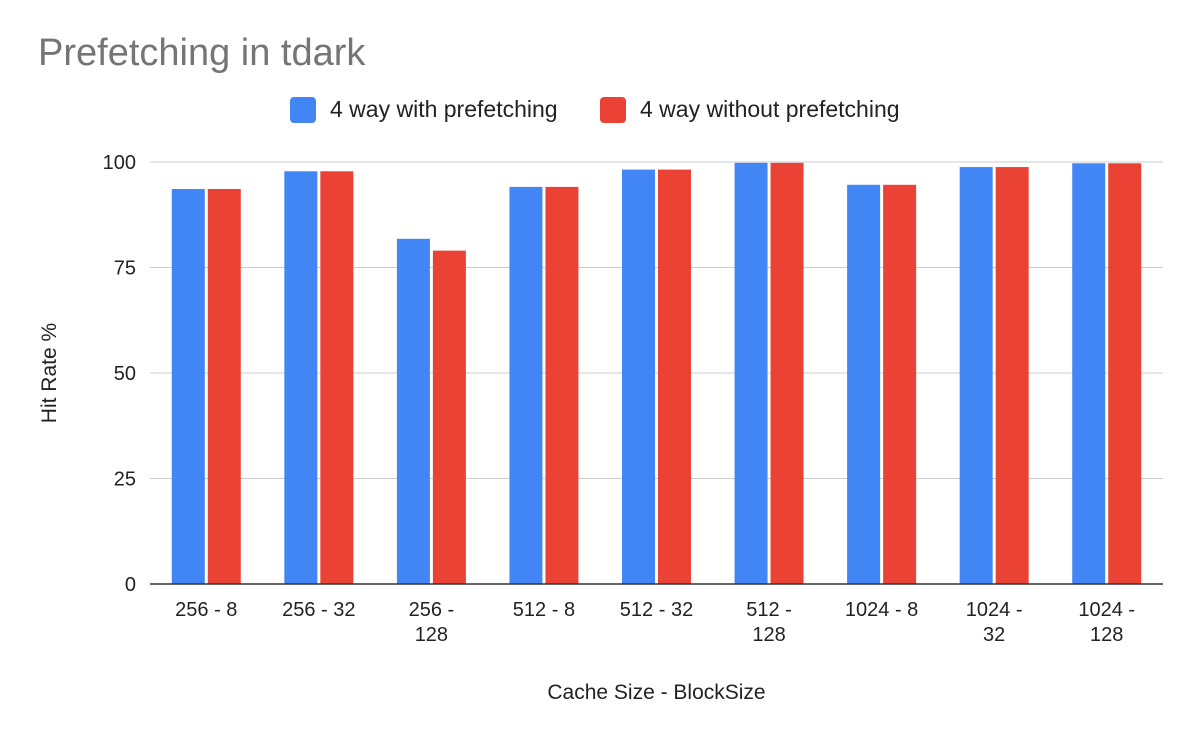 The image size is (1200, 742). I want to click on legend-item-without-prefetching: 4 way without prefetching, so click(750, 109).